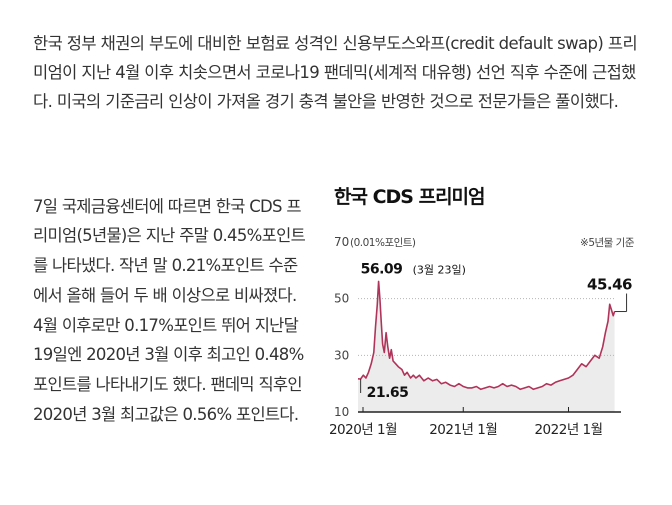 This screenshot has width=672, height=505. I want to click on chart-note: ※5년물 기준, so click(607, 243).